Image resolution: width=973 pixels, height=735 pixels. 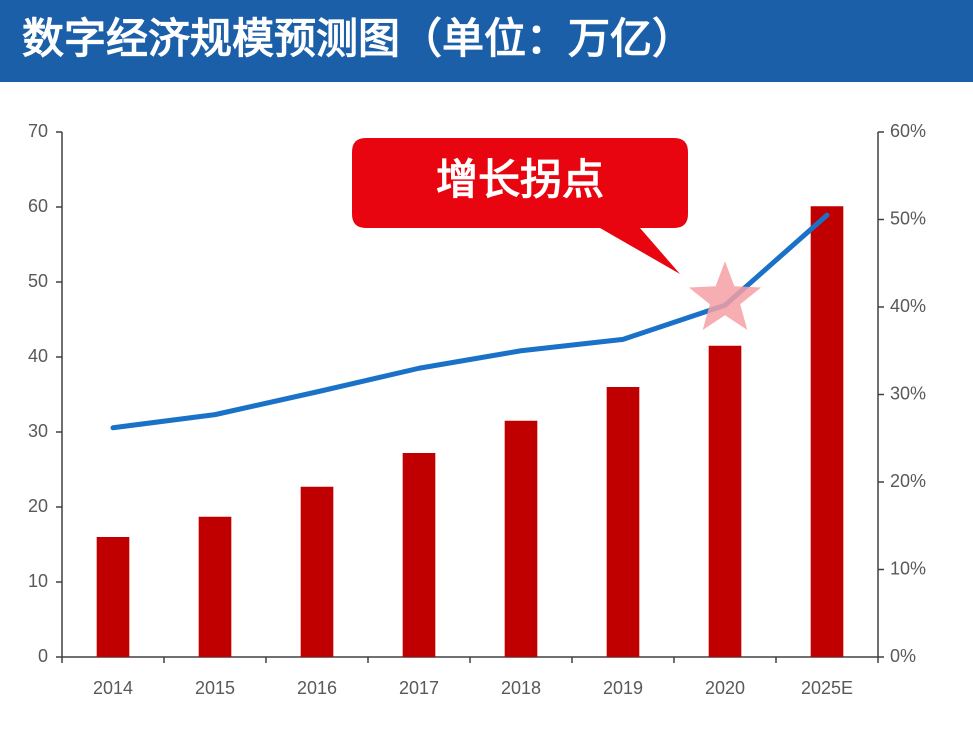 I want to click on x-tick-label: 2019, so click(x=623, y=688).